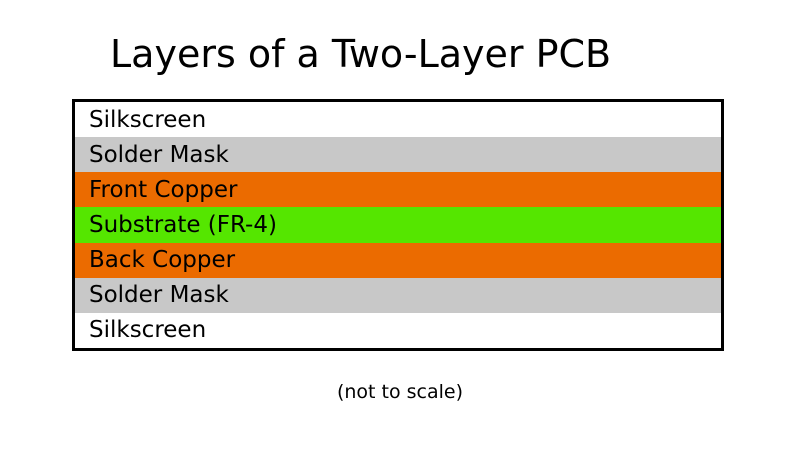 This screenshot has width=800, height=463. What do you see at coordinates (361, 54) in the screenshot?
I see `diagram-title: Layers of a Two-Layer PCB` at bounding box center [361, 54].